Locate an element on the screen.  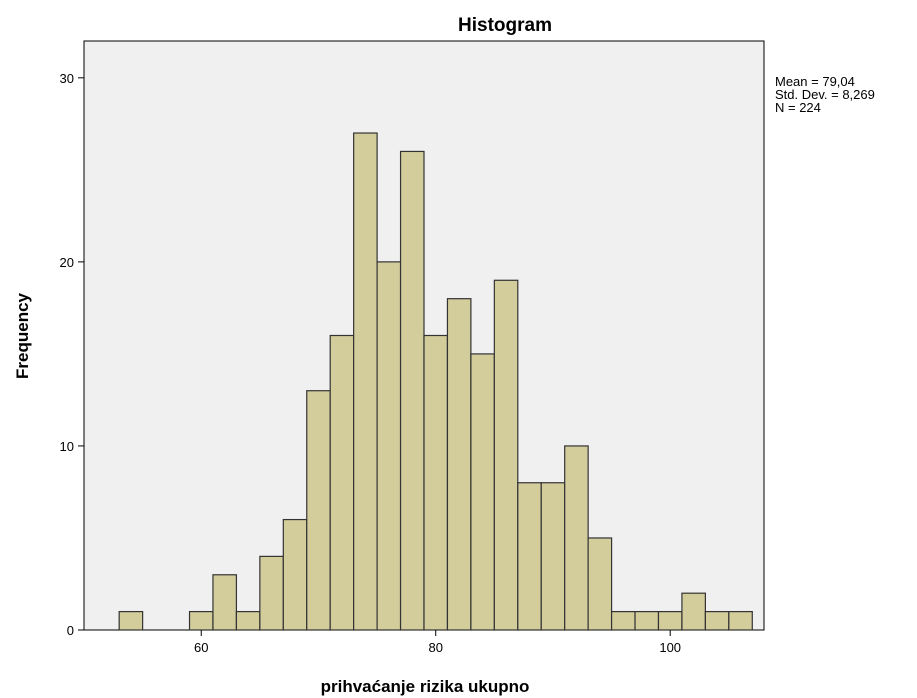
chart-title: Histogram is located at coordinates (505, 25).